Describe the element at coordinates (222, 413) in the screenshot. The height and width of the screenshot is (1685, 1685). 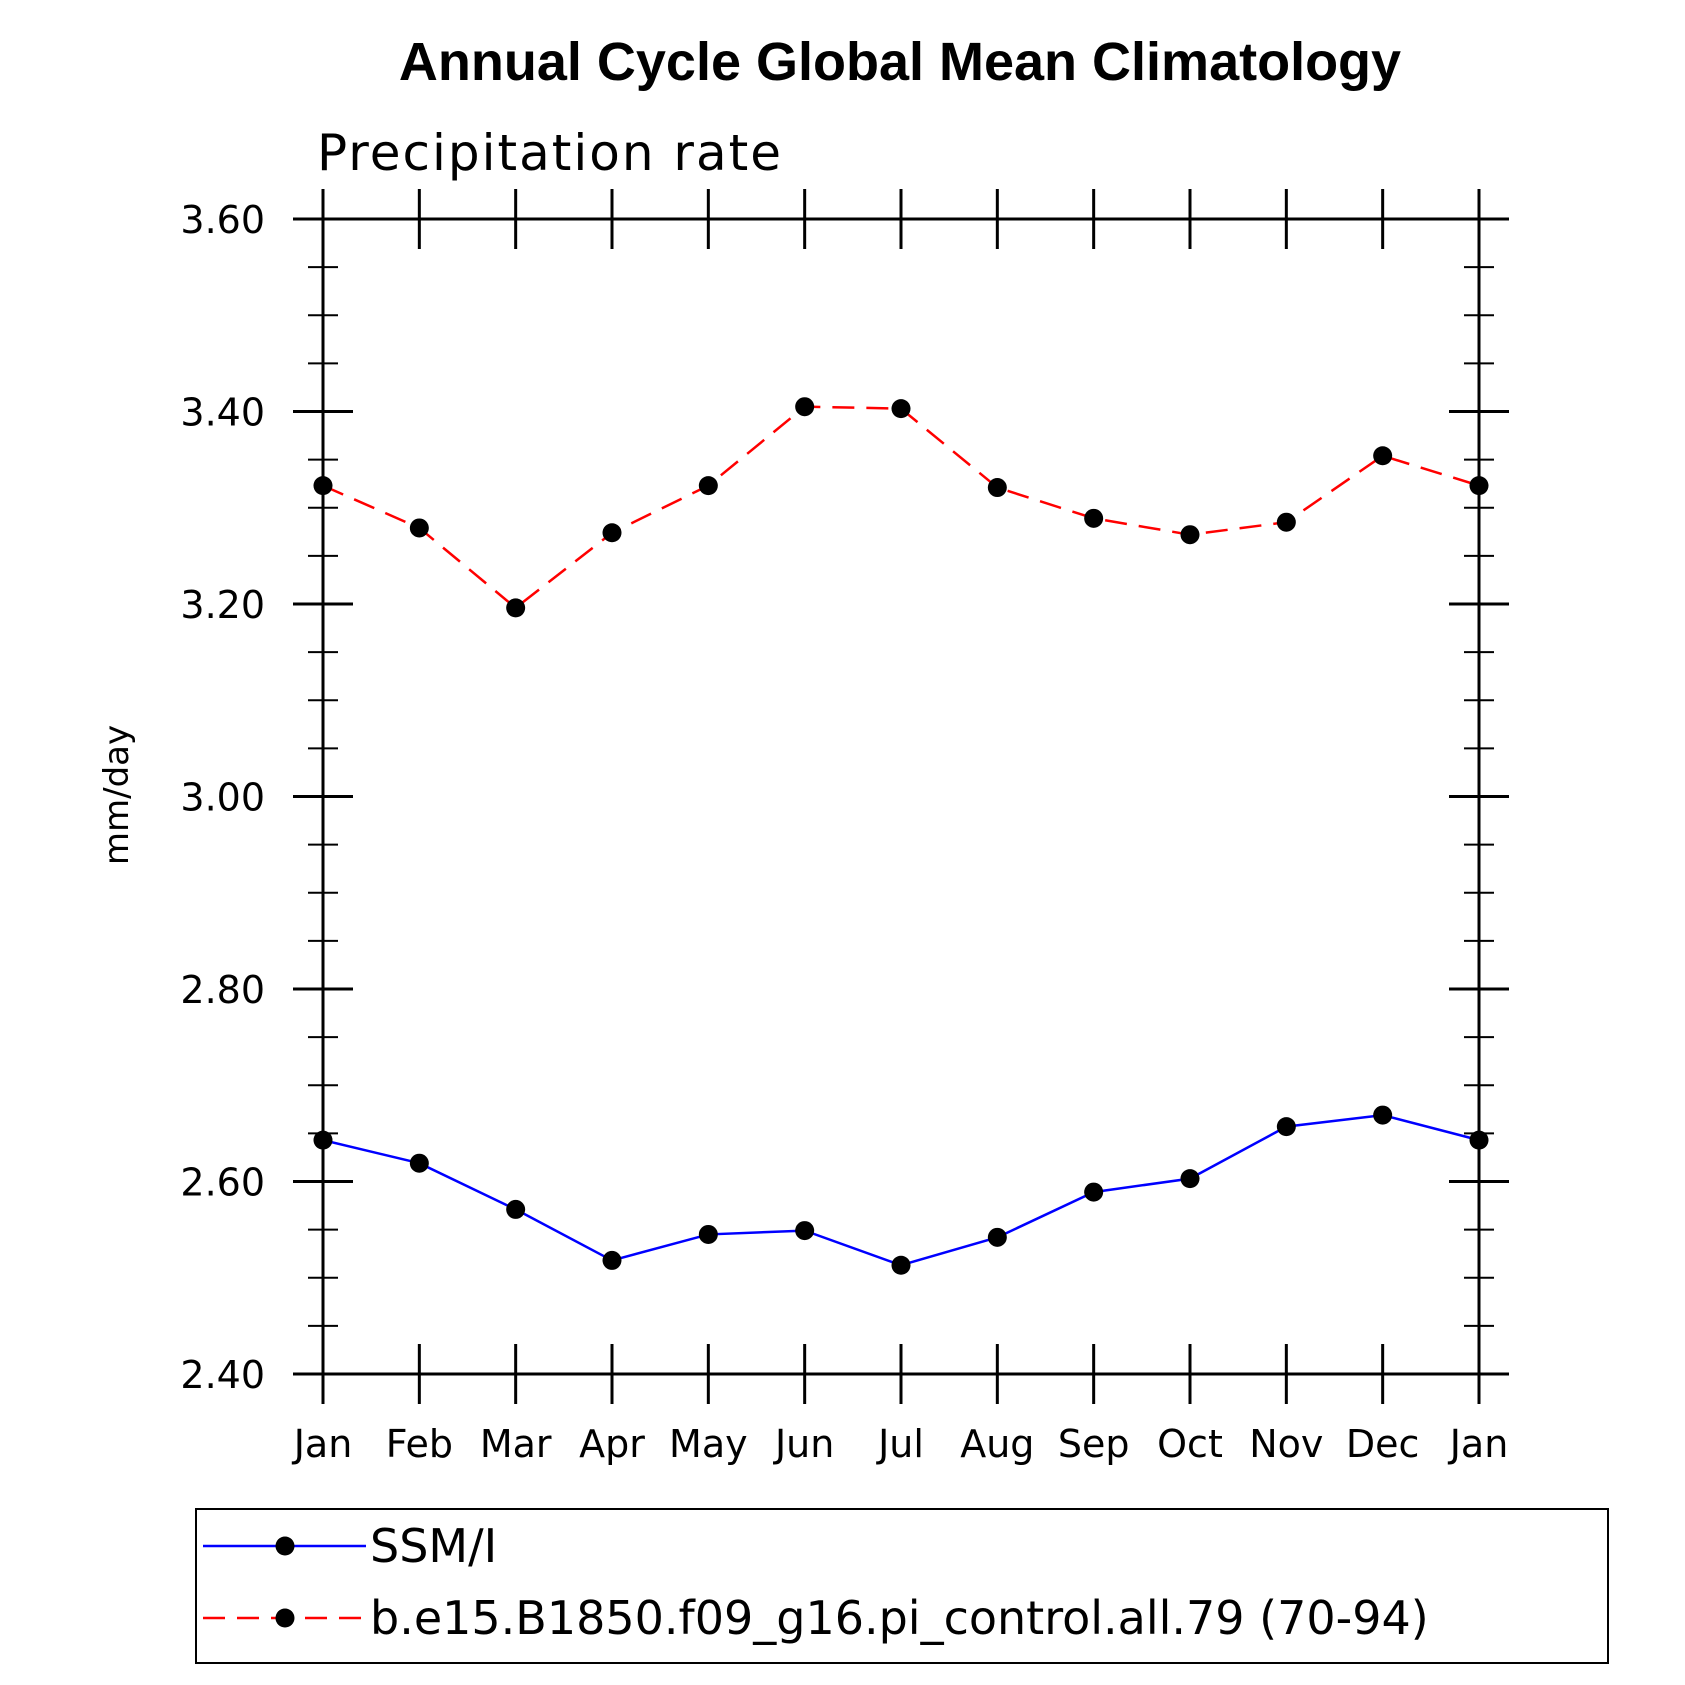
I see `y-tick-label: 3.40` at that location.